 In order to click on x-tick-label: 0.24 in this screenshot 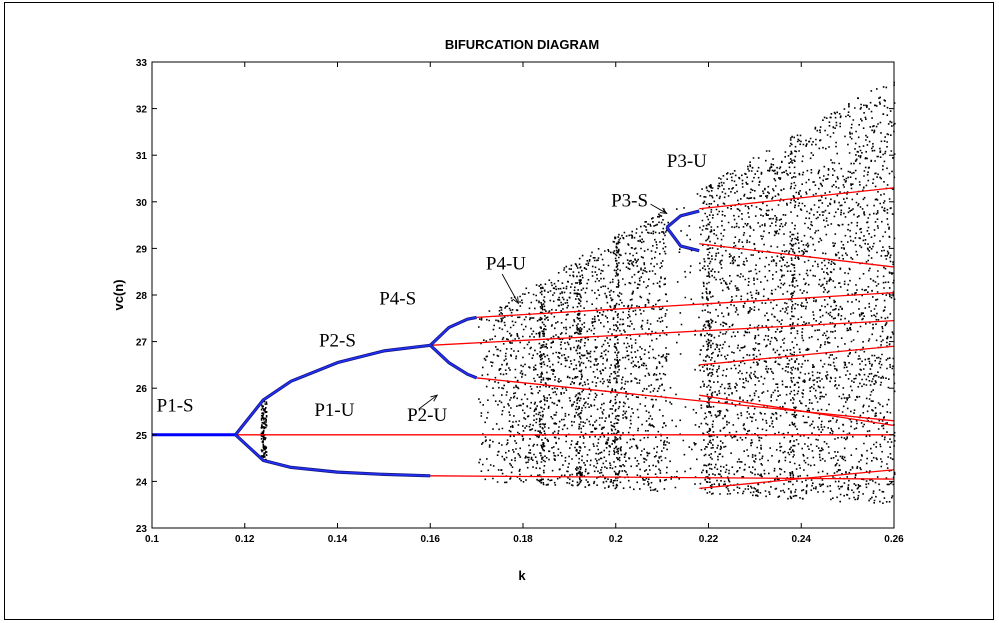, I will do `click(802, 539)`.